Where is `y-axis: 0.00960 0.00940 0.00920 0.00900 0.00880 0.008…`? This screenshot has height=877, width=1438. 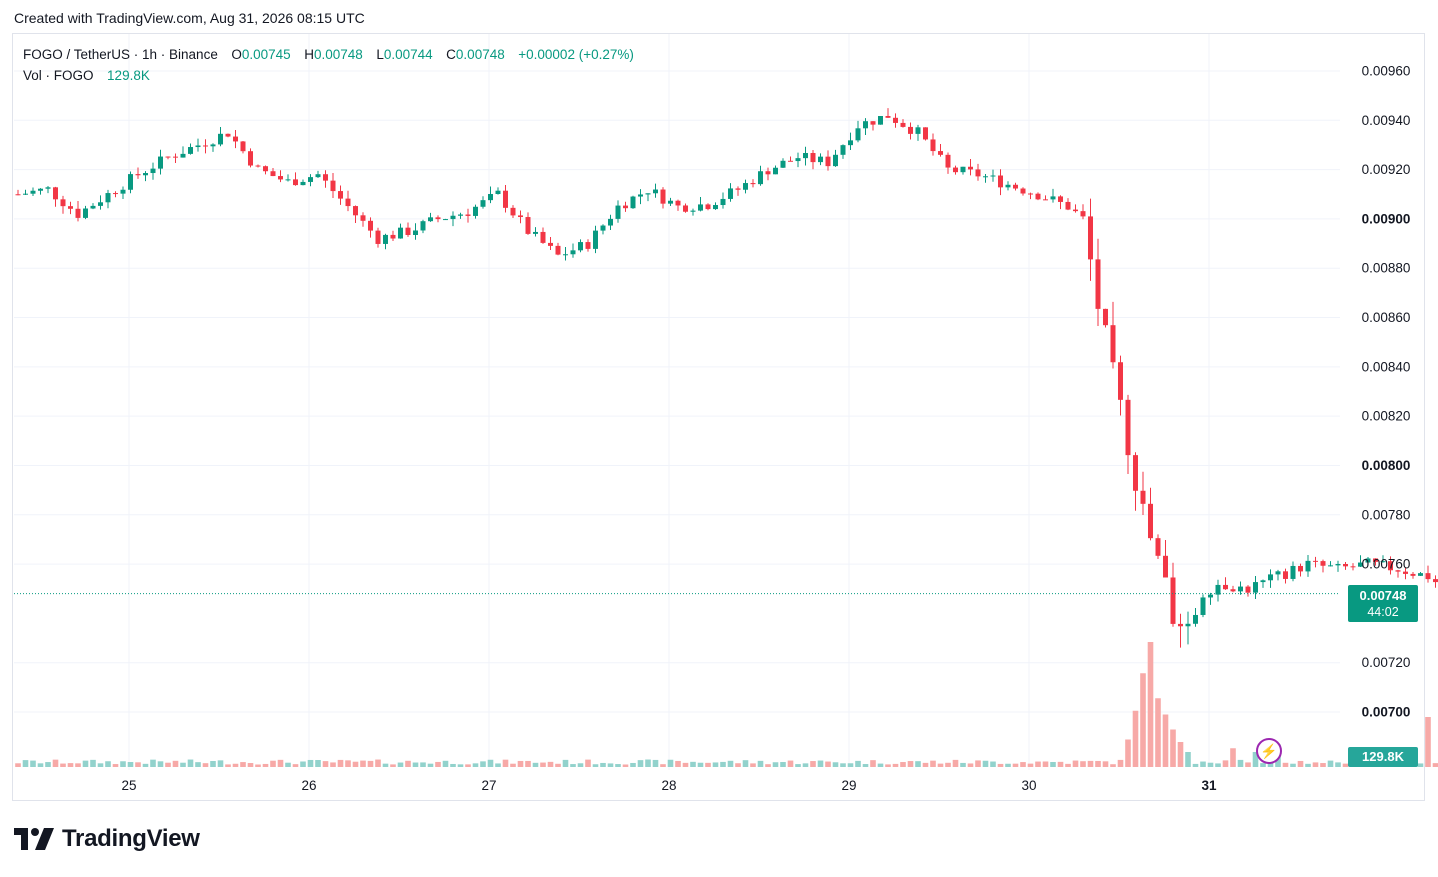
y-axis: 0.00960 0.00940 0.00920 0.00900 0.00880 0.008… is located at coordinates (1386, 392).